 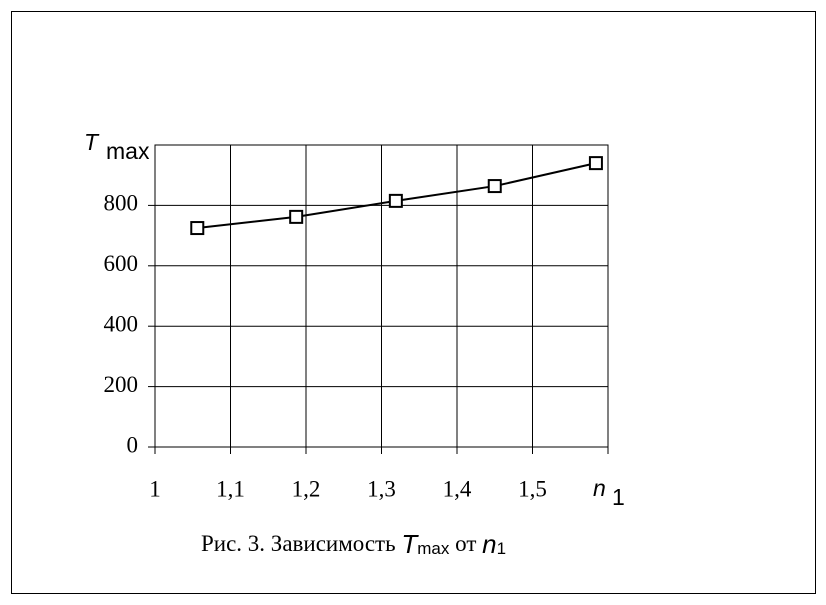 What do you see at coordinates (501, 548) in the screenshot?
I see `caption-sub: 1` at bounding box center [501, 548].